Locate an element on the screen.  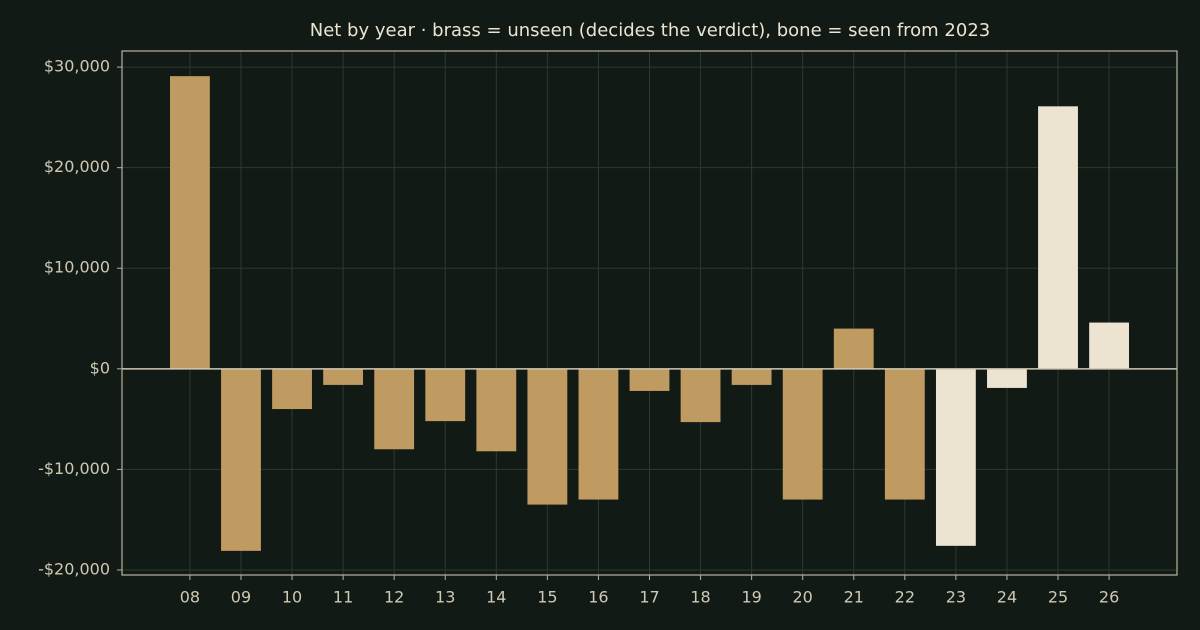
x-tick-label: 09 is located at coordinates (241, 597).